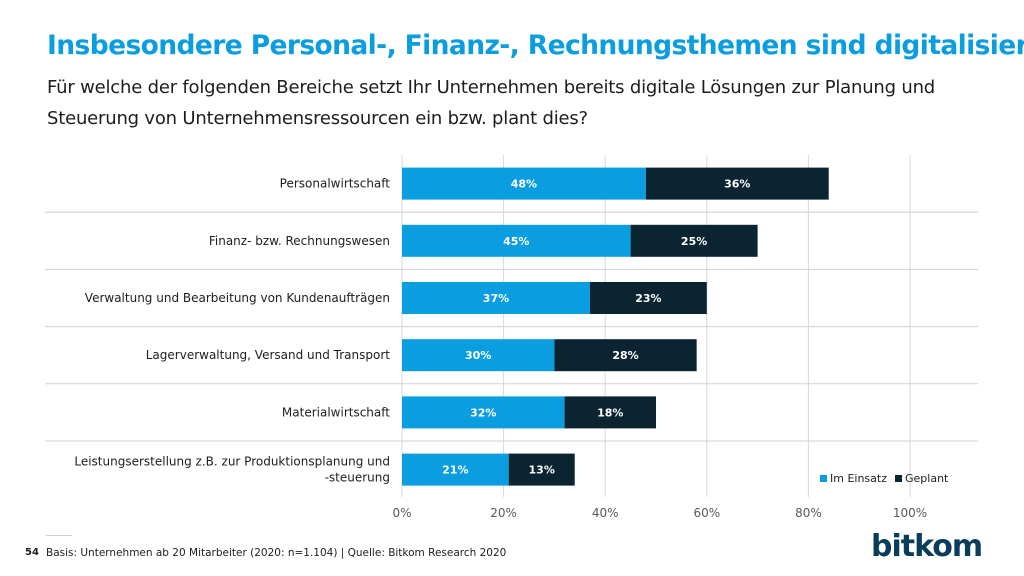 Image resolution: width=1024 pixels, height=576 pixels. Describe the element at coordinates (268, 355) in the screenshot. I see `category-label: Lagerverwaltung, Versand und Transport` at that location.